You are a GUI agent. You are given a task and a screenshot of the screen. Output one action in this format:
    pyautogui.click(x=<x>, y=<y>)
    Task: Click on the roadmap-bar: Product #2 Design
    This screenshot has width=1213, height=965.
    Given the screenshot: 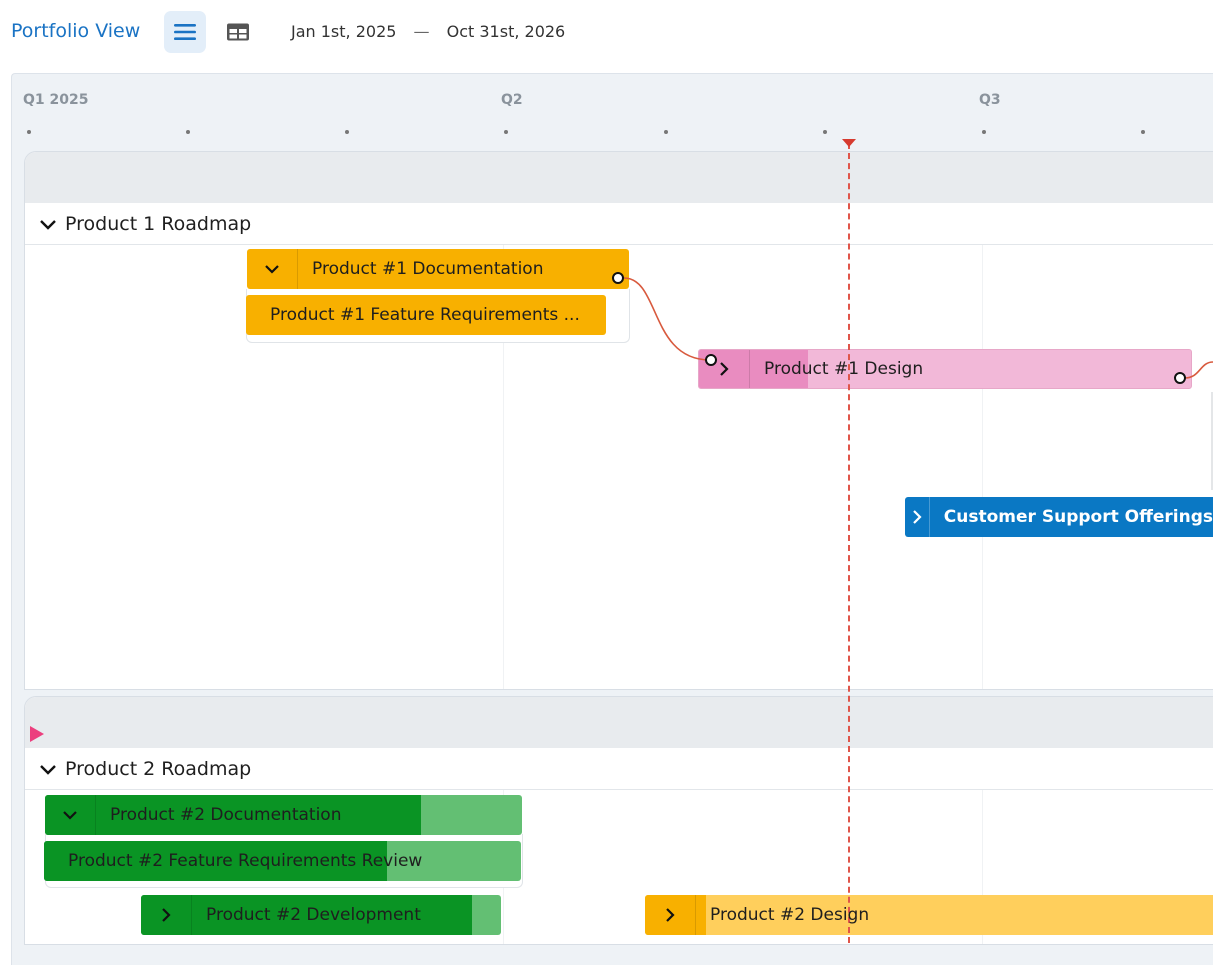 What is the action you would take?
    pyautogui.click(x=929, y=915)
    